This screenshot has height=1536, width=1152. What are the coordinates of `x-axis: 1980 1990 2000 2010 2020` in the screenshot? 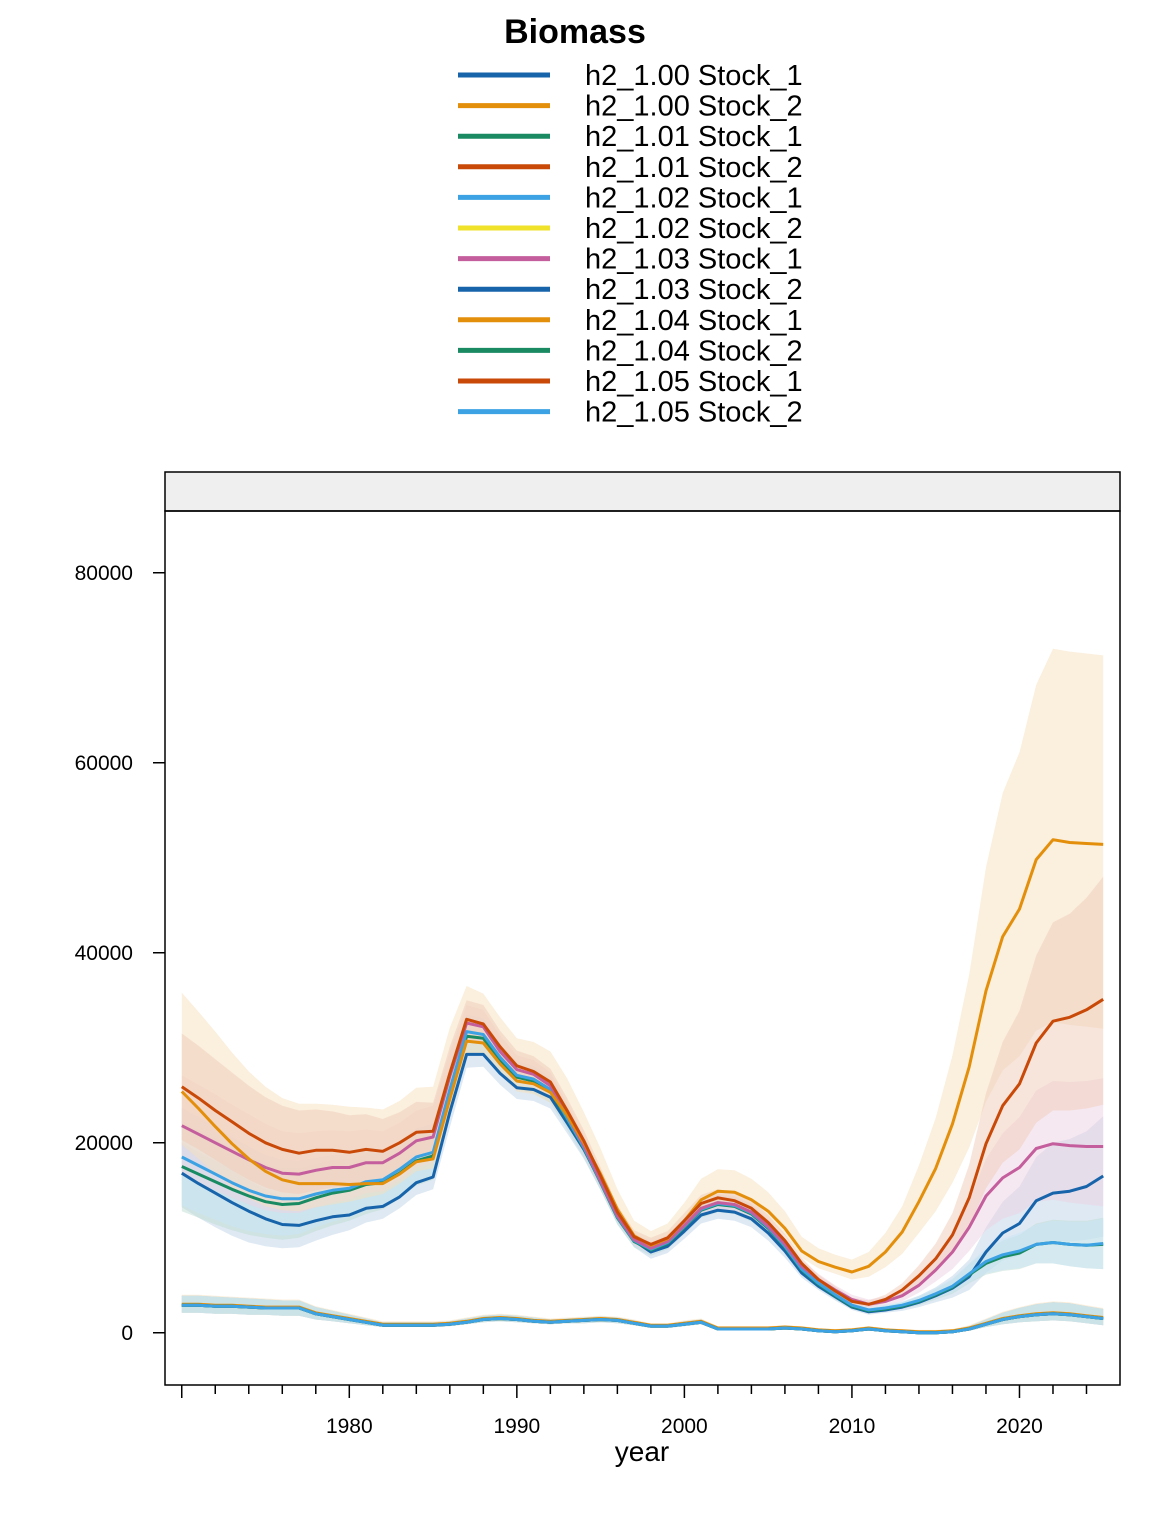 It's located at (634, 1411).